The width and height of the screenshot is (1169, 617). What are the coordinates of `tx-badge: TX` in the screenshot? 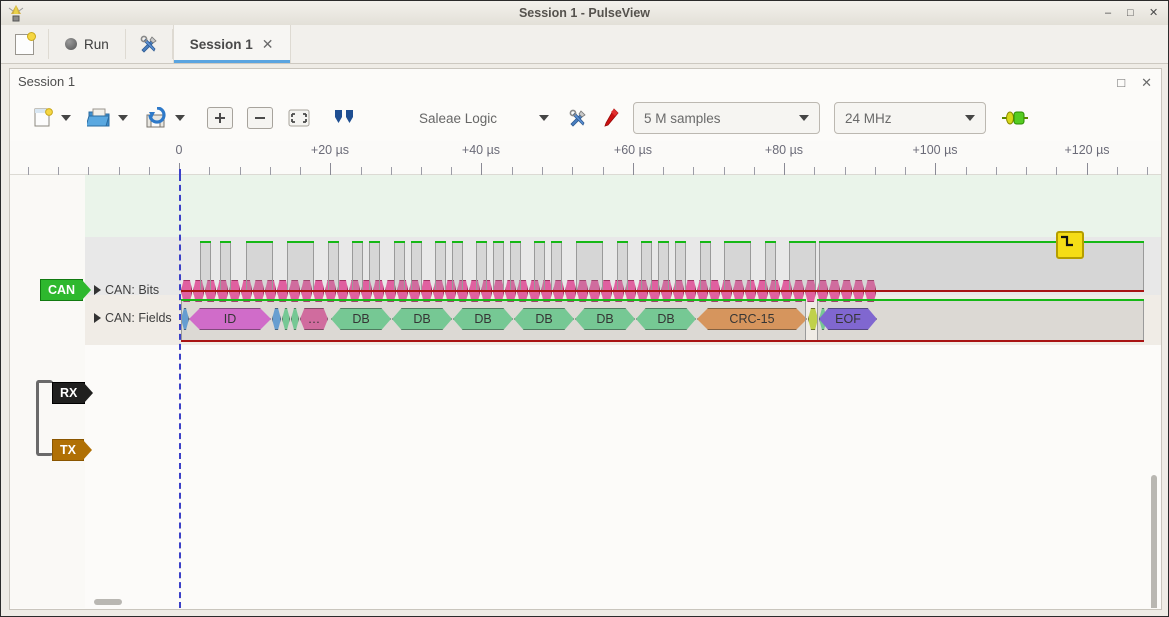 It's located at (72, 450).